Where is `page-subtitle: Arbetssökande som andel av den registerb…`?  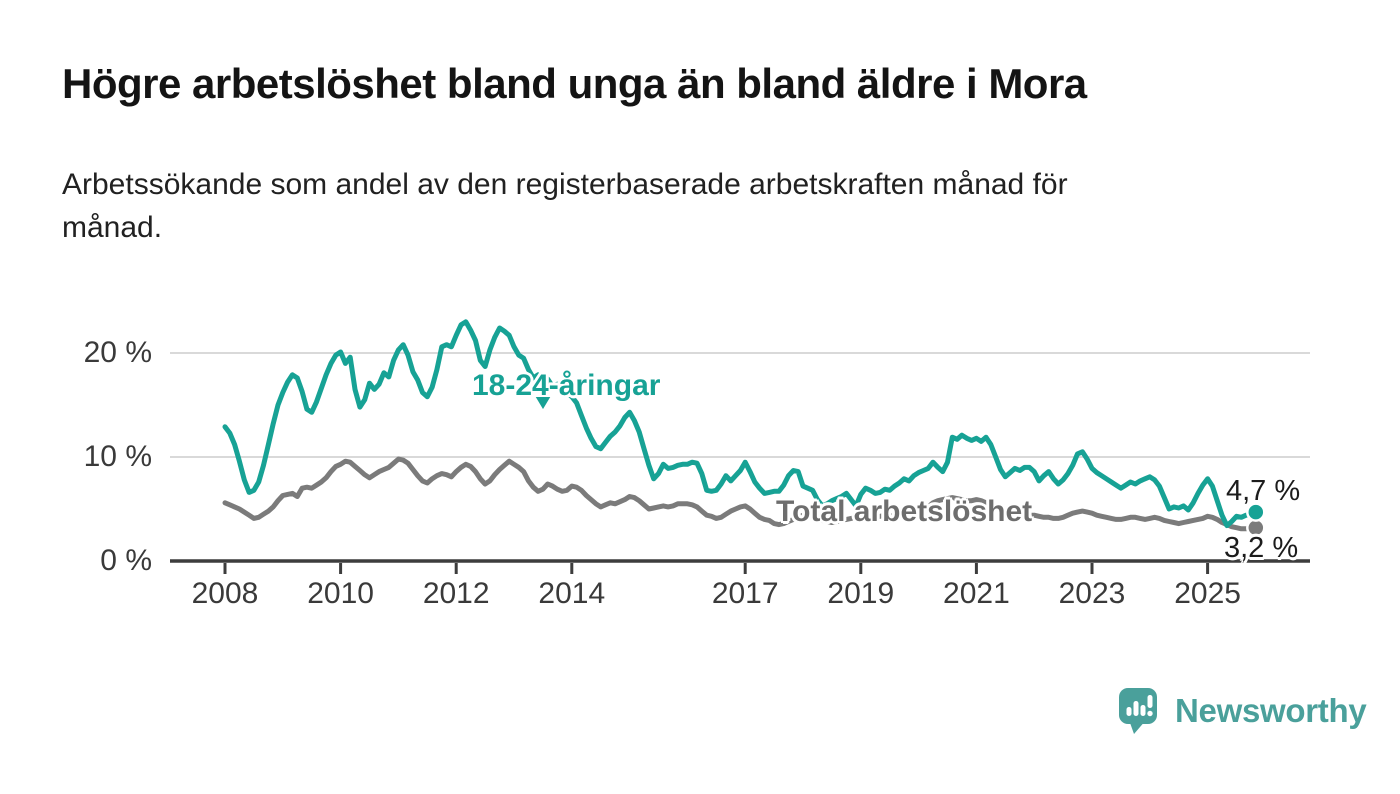
page-subtitle: Arbetssökande som andel av den registerb… is located at coordinates (565, 206).